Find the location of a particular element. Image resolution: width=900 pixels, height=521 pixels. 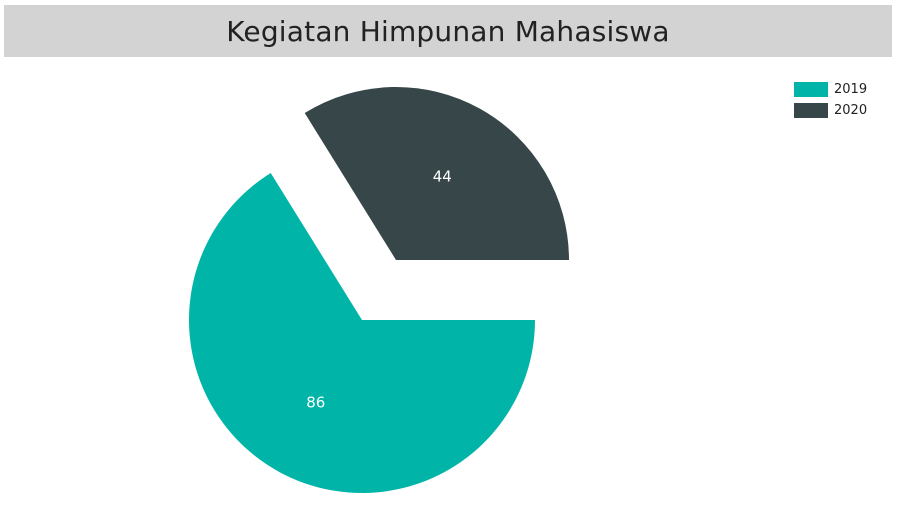

legend-label-2019: 2019 is located at coordinates (851, 89).